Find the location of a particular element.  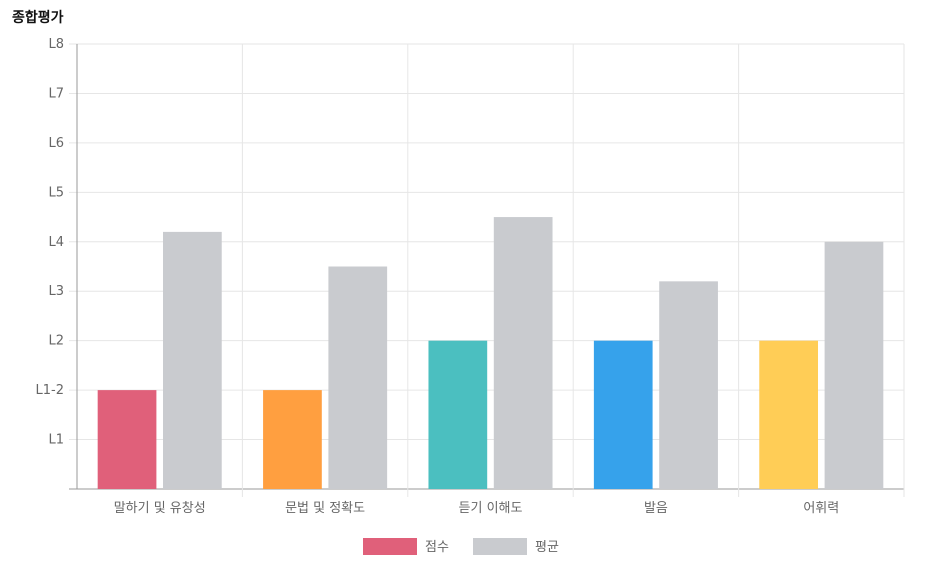

y-tick-label: L7 is located at coordinates (56, 93).